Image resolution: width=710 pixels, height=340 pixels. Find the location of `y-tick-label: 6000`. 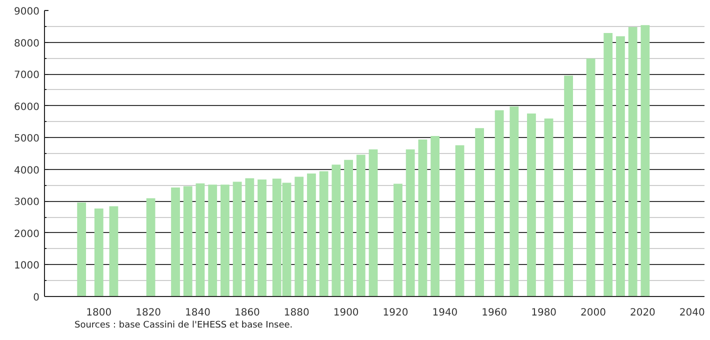

y-tick-label: 6000 is located at coordinates (27, 107).